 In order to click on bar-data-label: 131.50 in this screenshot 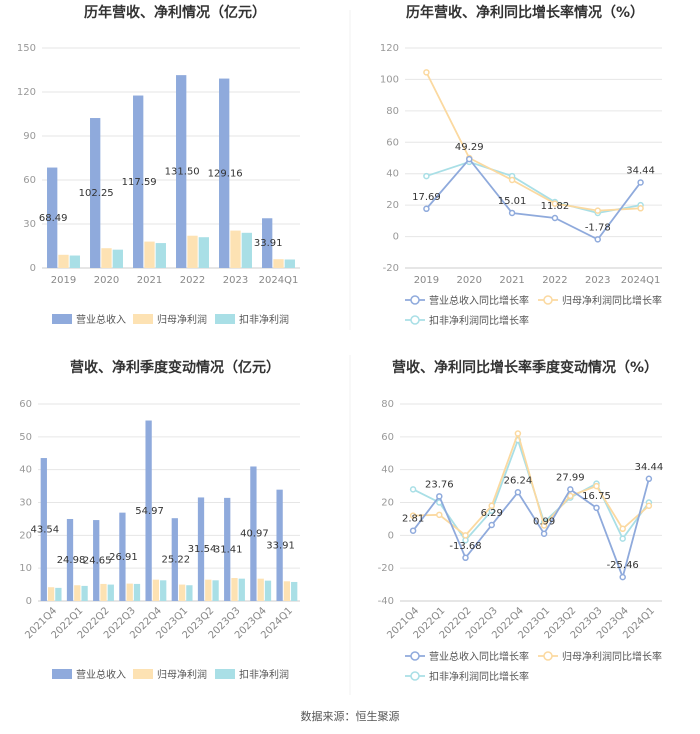, I will do `click(182, 172)`.